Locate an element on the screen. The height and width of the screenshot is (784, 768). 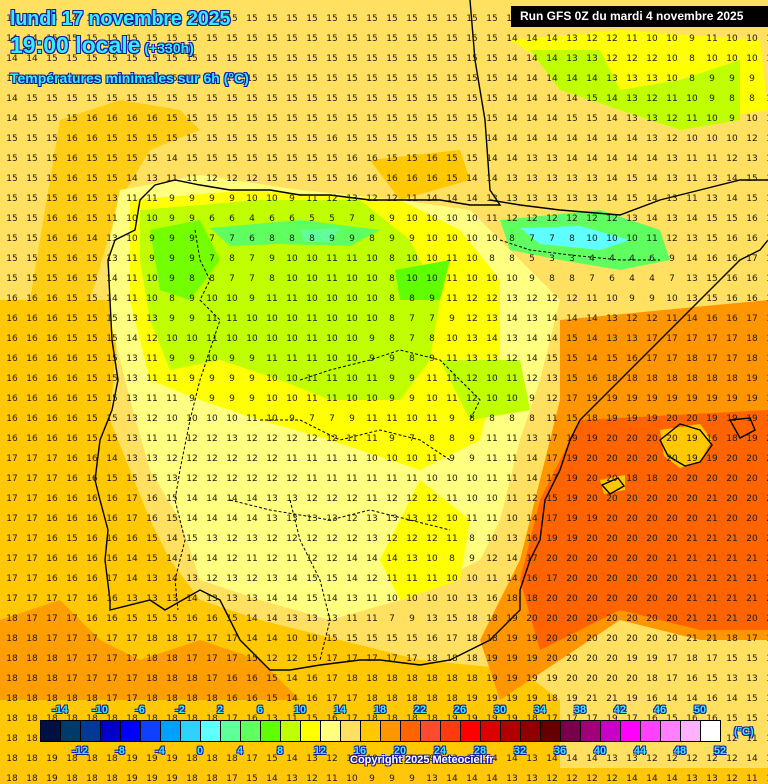
legend-label-top: 30 is located at coordinates (500, 710).